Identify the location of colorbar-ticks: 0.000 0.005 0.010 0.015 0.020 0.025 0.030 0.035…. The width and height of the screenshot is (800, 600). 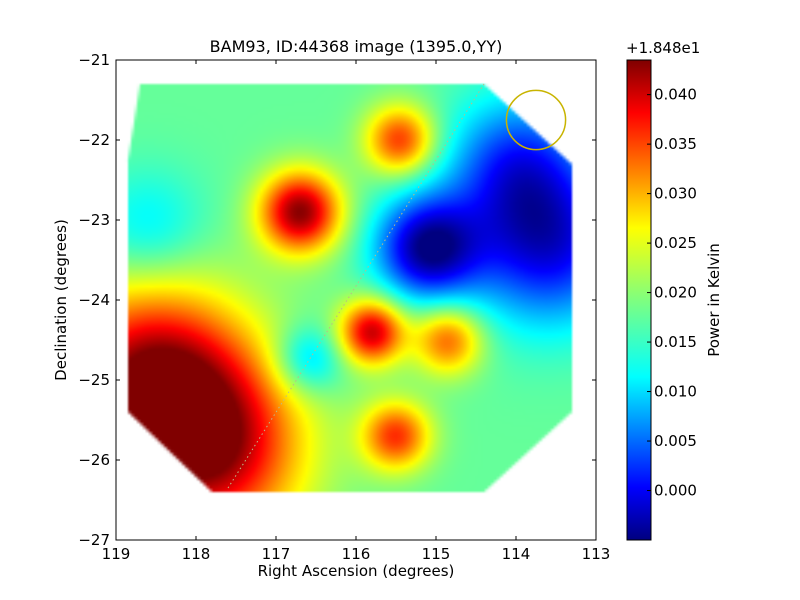
(672, 293).